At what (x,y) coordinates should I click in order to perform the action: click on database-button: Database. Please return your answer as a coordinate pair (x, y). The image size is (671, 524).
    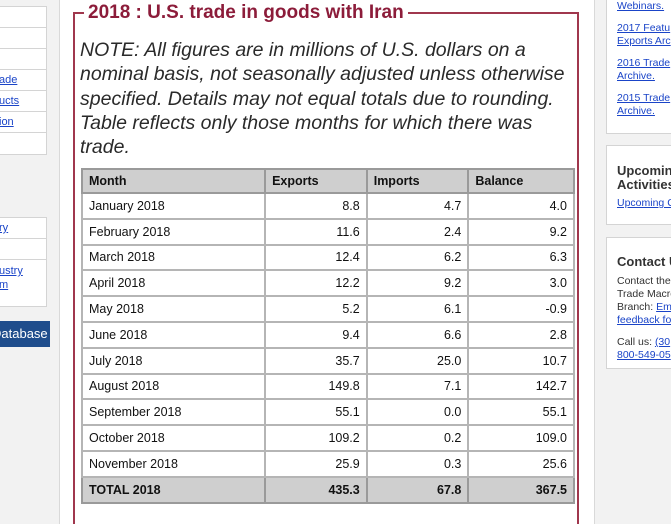
    Looking at the image, I should click on (25, 334).